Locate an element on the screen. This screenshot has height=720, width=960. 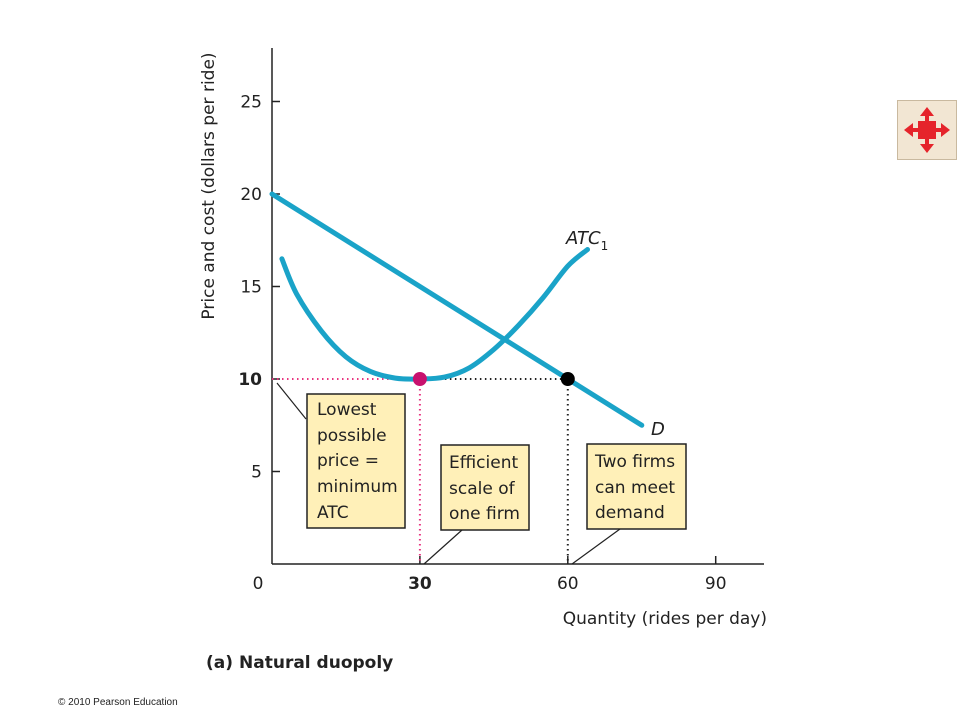
fullscreen-arrows-icon is located at coordinates (927, 130).